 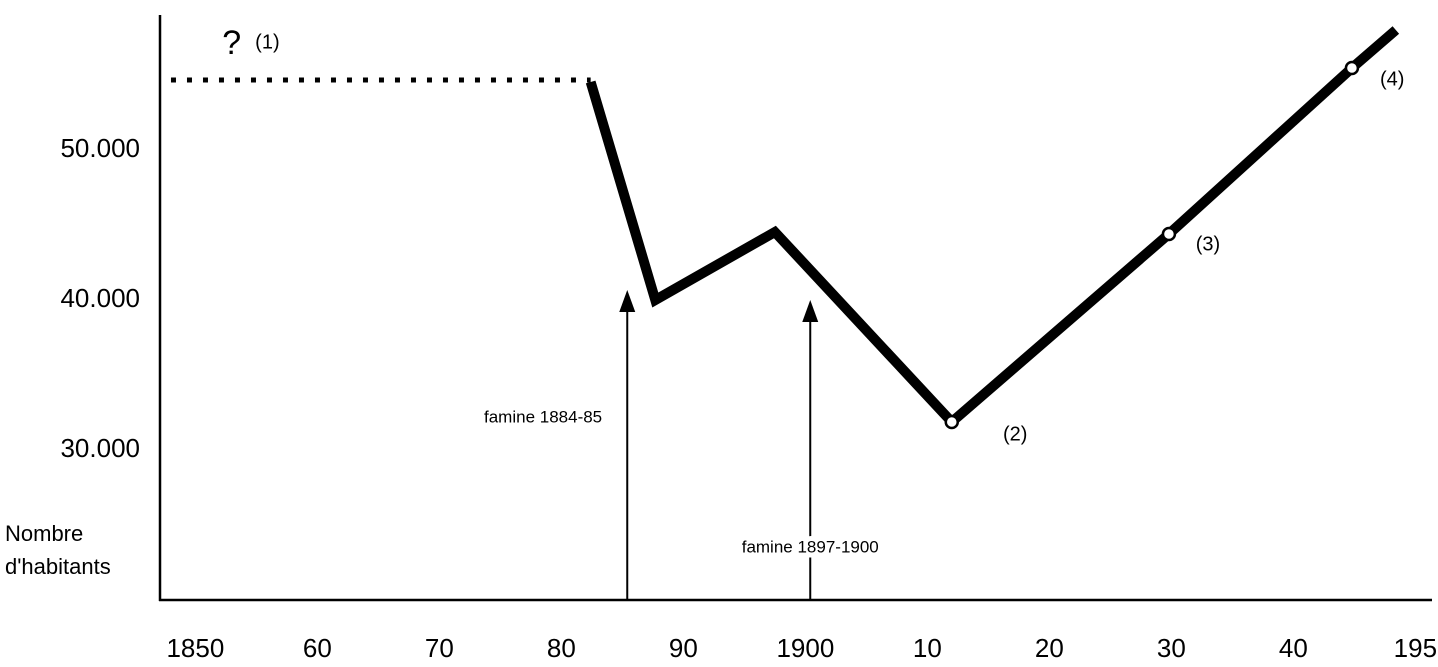 What do you see at coordinates (317, 648) in the screenshot?
I see `x-tick-label: 60` at bounding box center [317, 648].